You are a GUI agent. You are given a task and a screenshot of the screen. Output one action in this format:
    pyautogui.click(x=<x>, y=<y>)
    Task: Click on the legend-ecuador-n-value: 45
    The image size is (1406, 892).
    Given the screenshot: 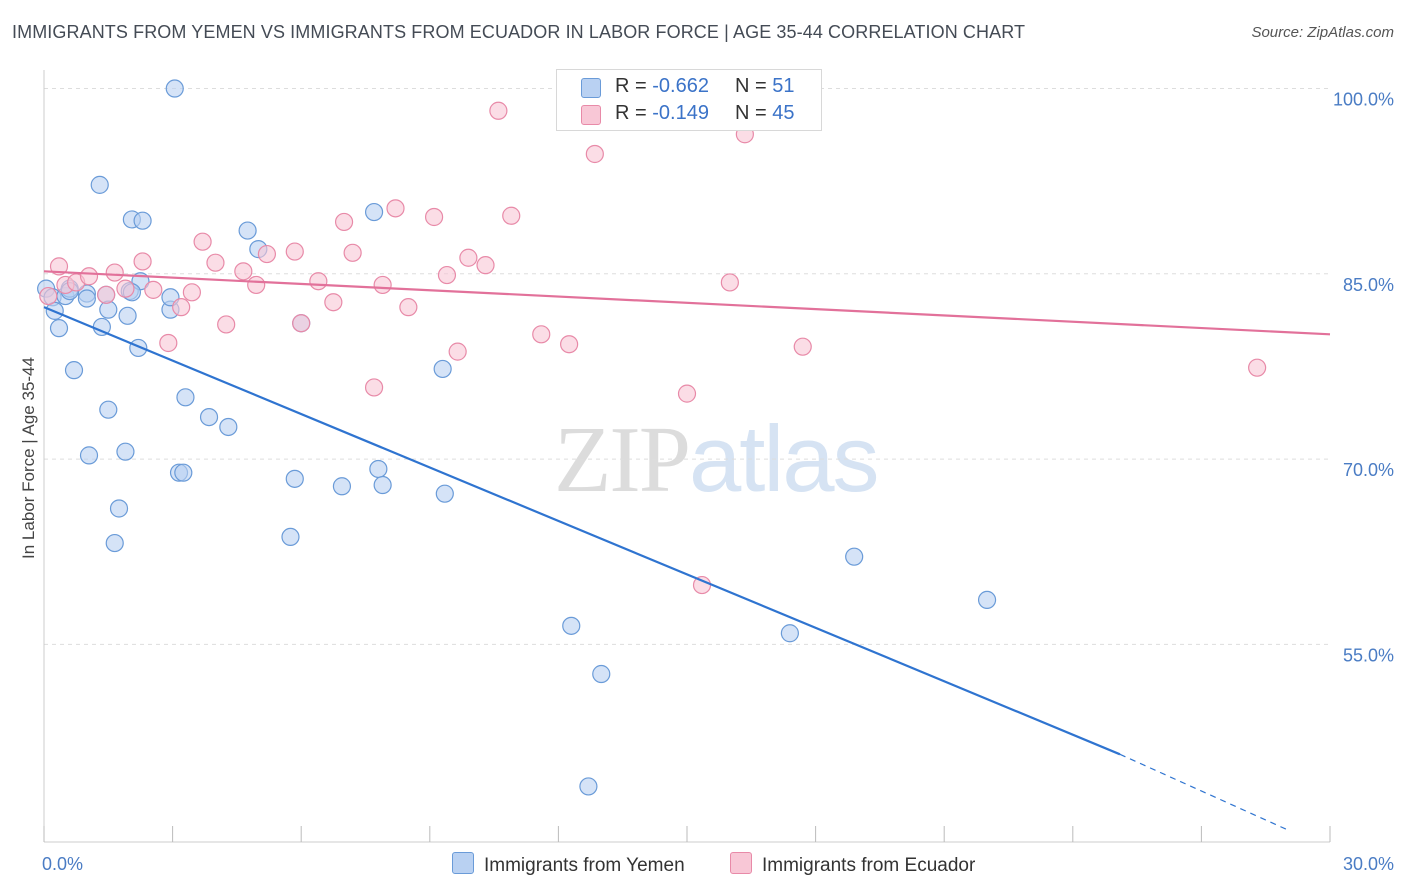 What is the action you would take?
    pyautogui.click(x=783, y=113)
    